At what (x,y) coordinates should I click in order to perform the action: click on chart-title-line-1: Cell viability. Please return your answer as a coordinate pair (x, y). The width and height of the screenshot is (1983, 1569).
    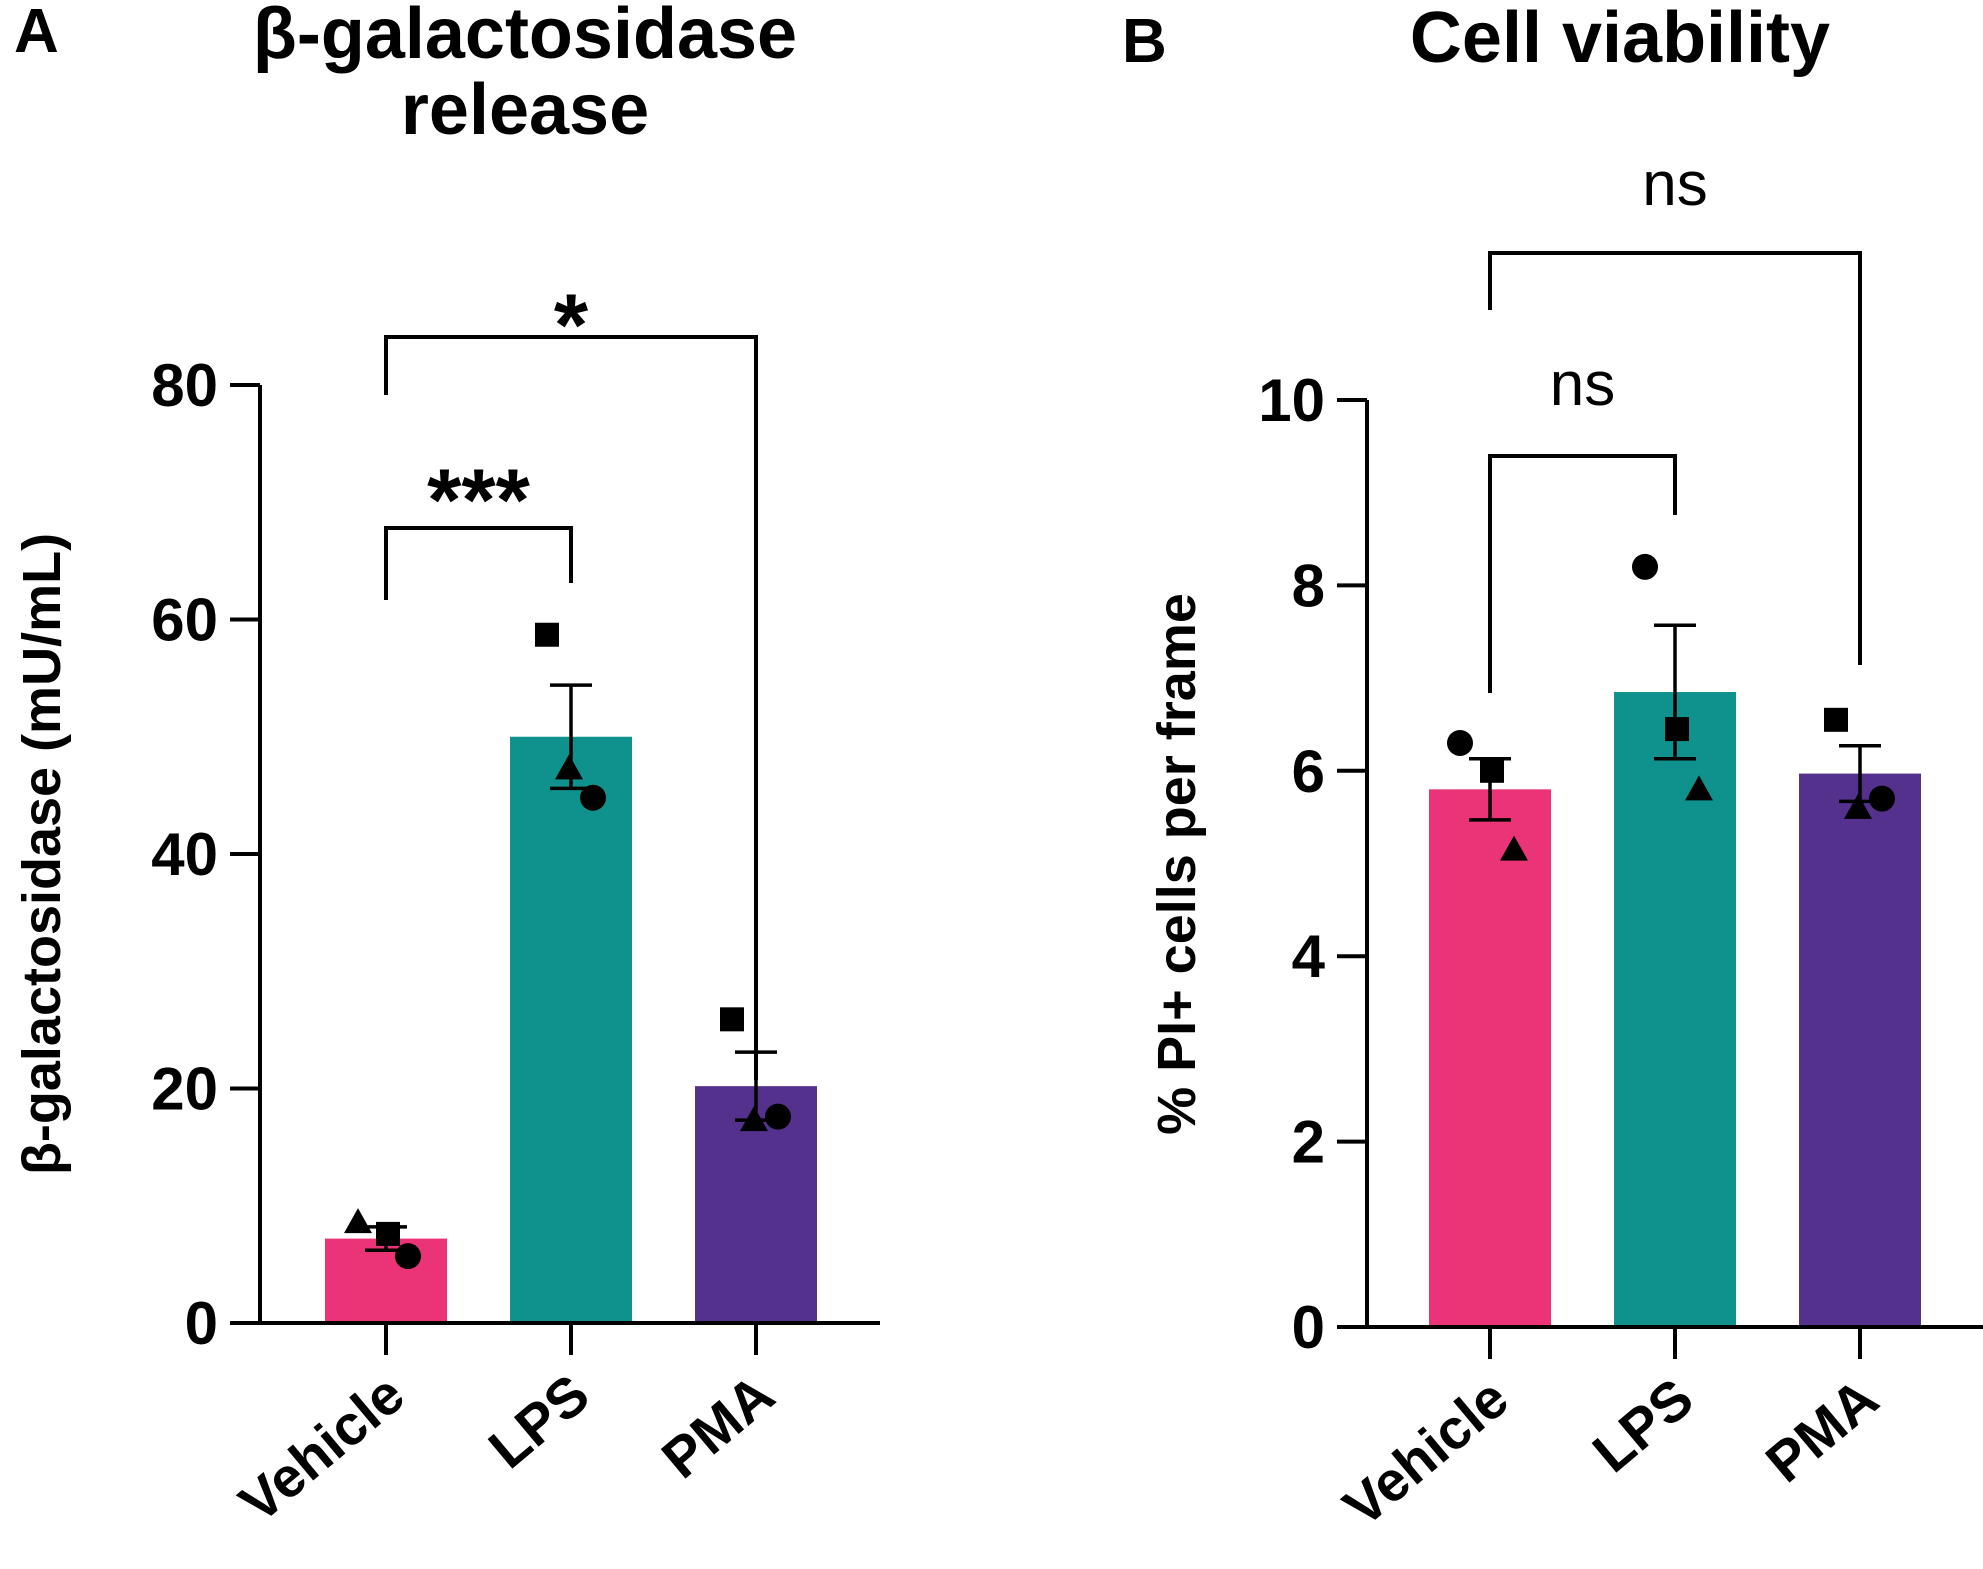
    Looking at the image, I should click on (1620, 39).